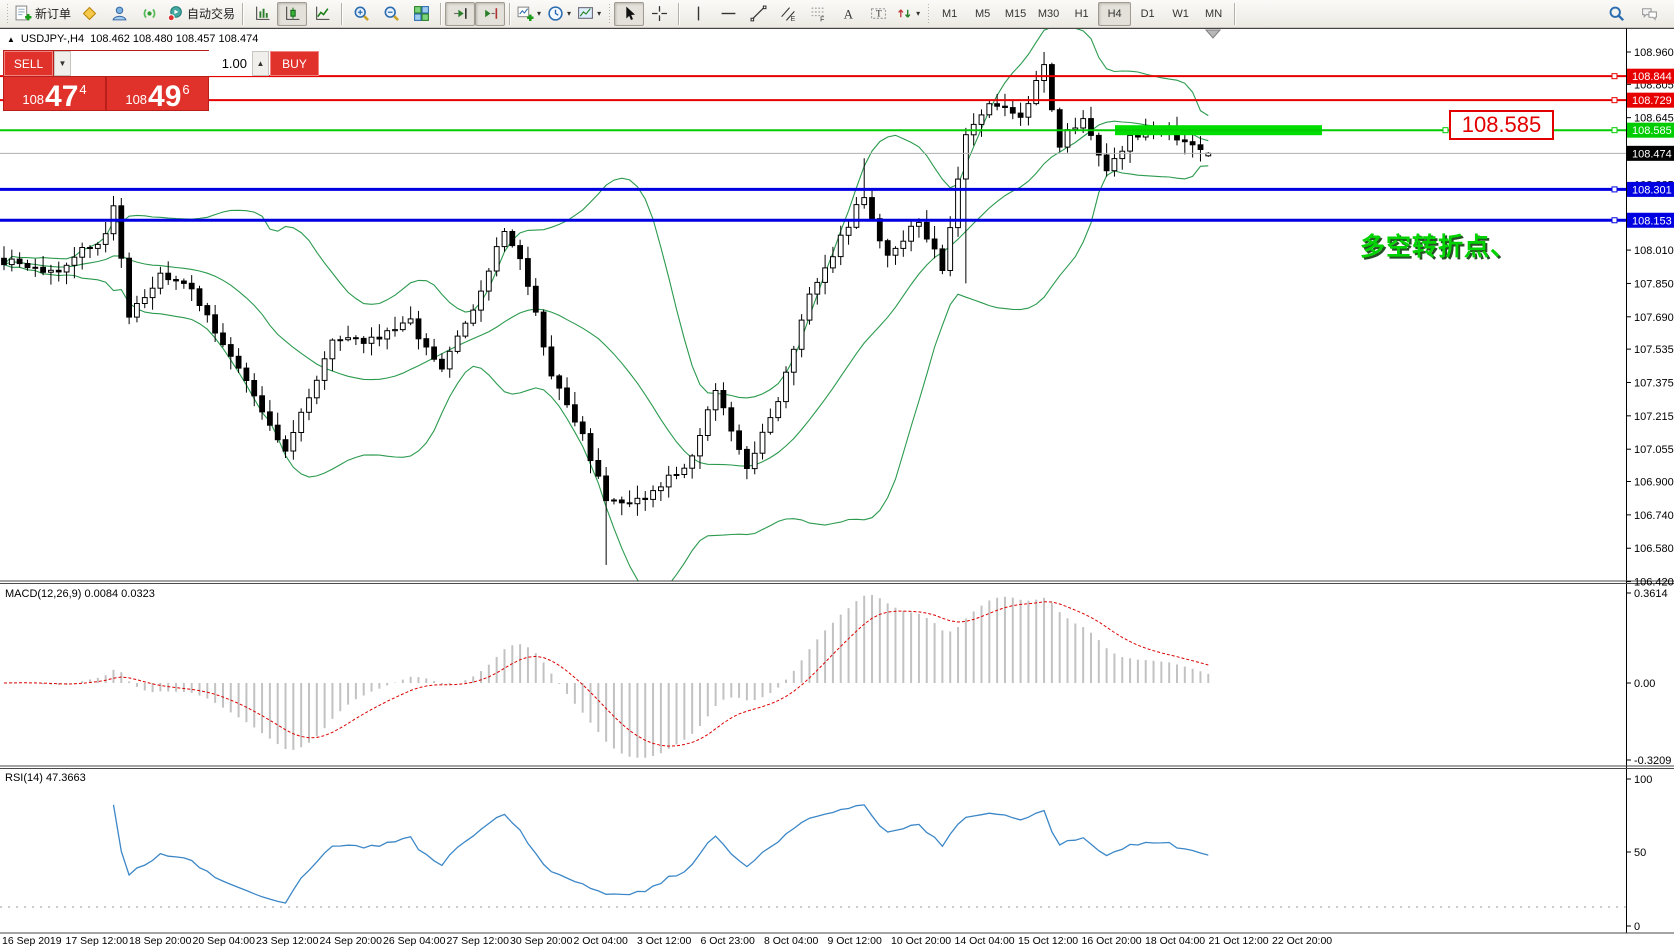 Image resolution: width=1674 pixels, height=952 pixels. I want to click on timeframe-h1-button: H1, so click(1081, 13).